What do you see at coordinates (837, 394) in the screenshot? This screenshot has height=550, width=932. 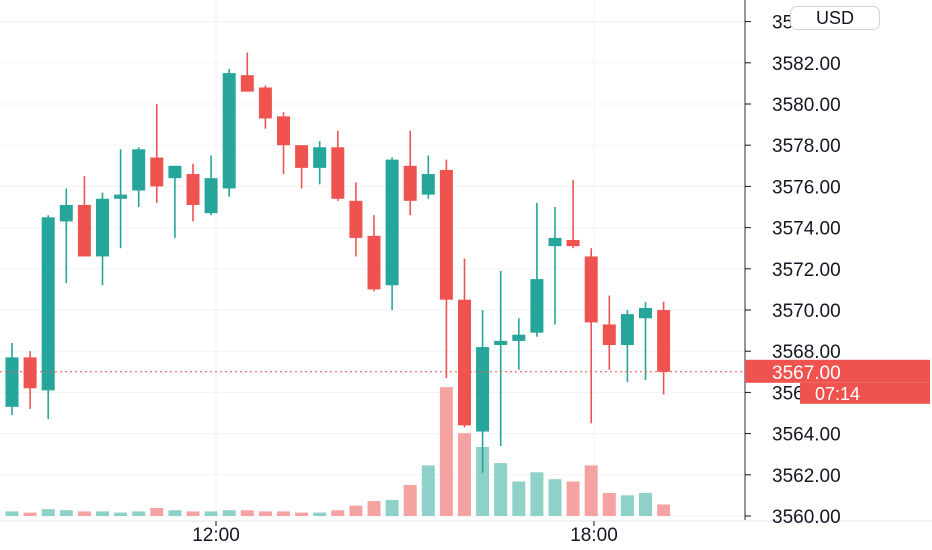 I see `countdown-text: 07:14` at bounding box center [837, 394].